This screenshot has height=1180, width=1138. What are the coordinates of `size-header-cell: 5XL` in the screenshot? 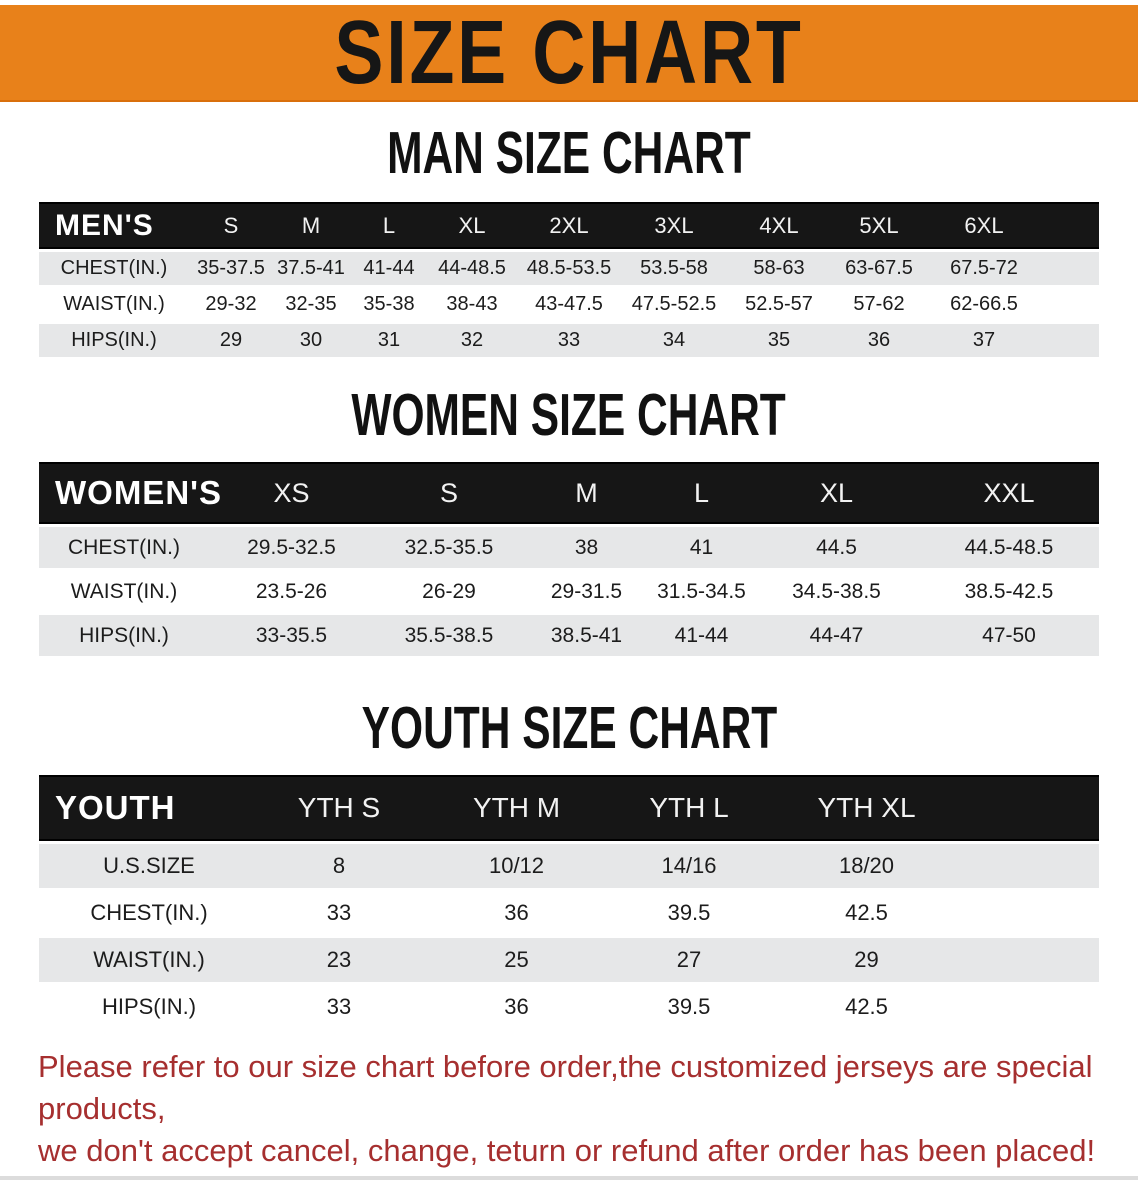 It's located at (879, 225).